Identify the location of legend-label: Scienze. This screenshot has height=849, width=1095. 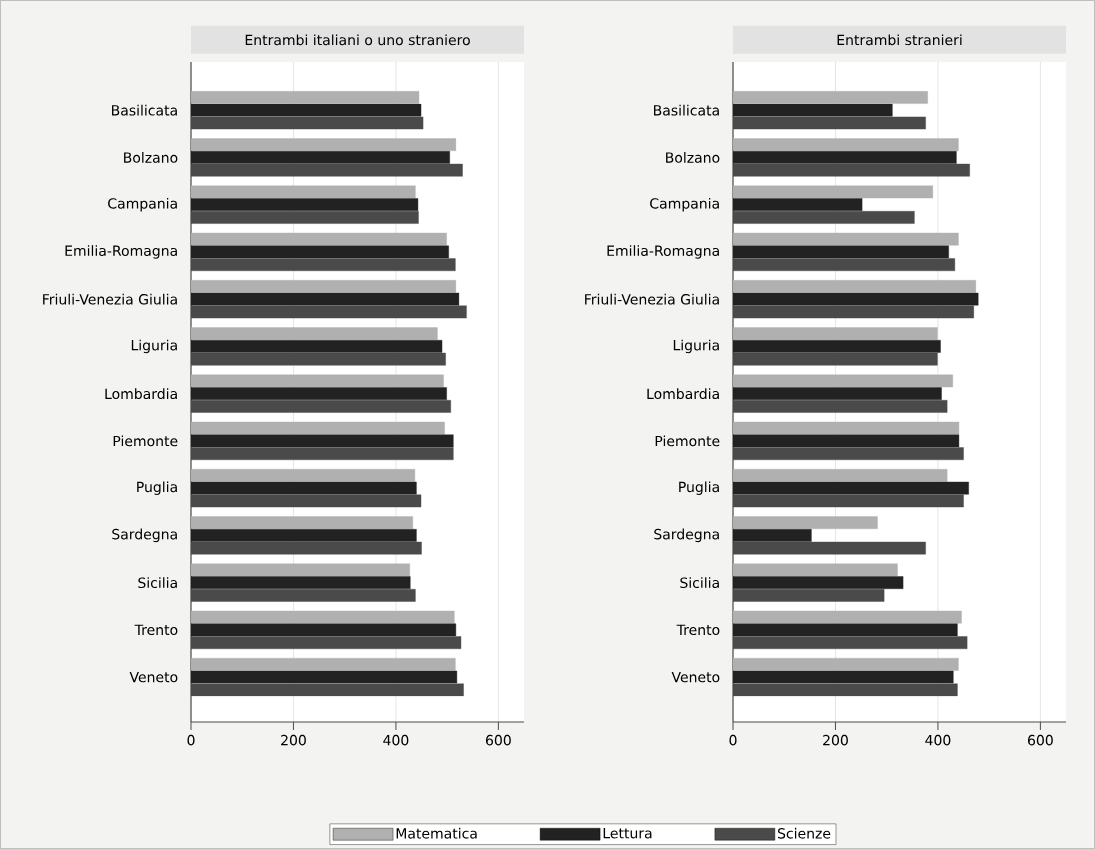
(804, 833).